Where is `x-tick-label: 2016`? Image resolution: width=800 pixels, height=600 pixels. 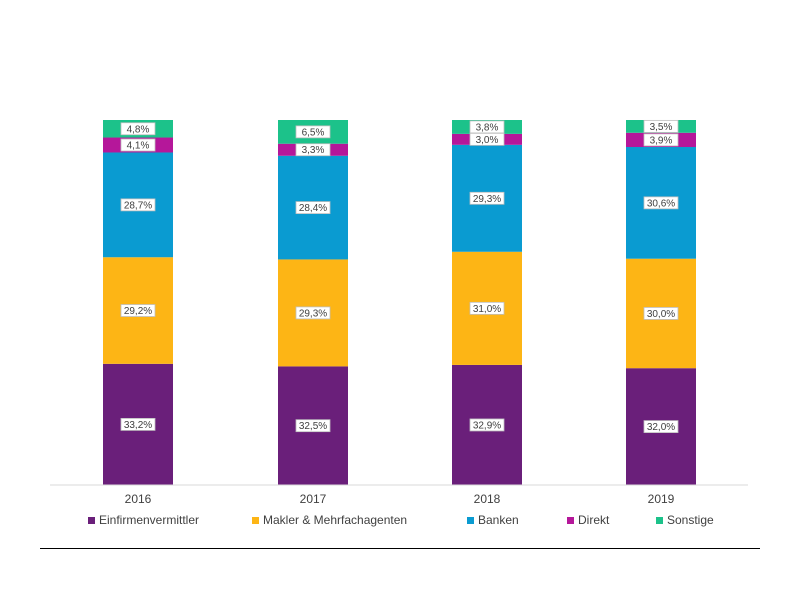 x-tick-label: 2016 is located at coordinates (138, 499).